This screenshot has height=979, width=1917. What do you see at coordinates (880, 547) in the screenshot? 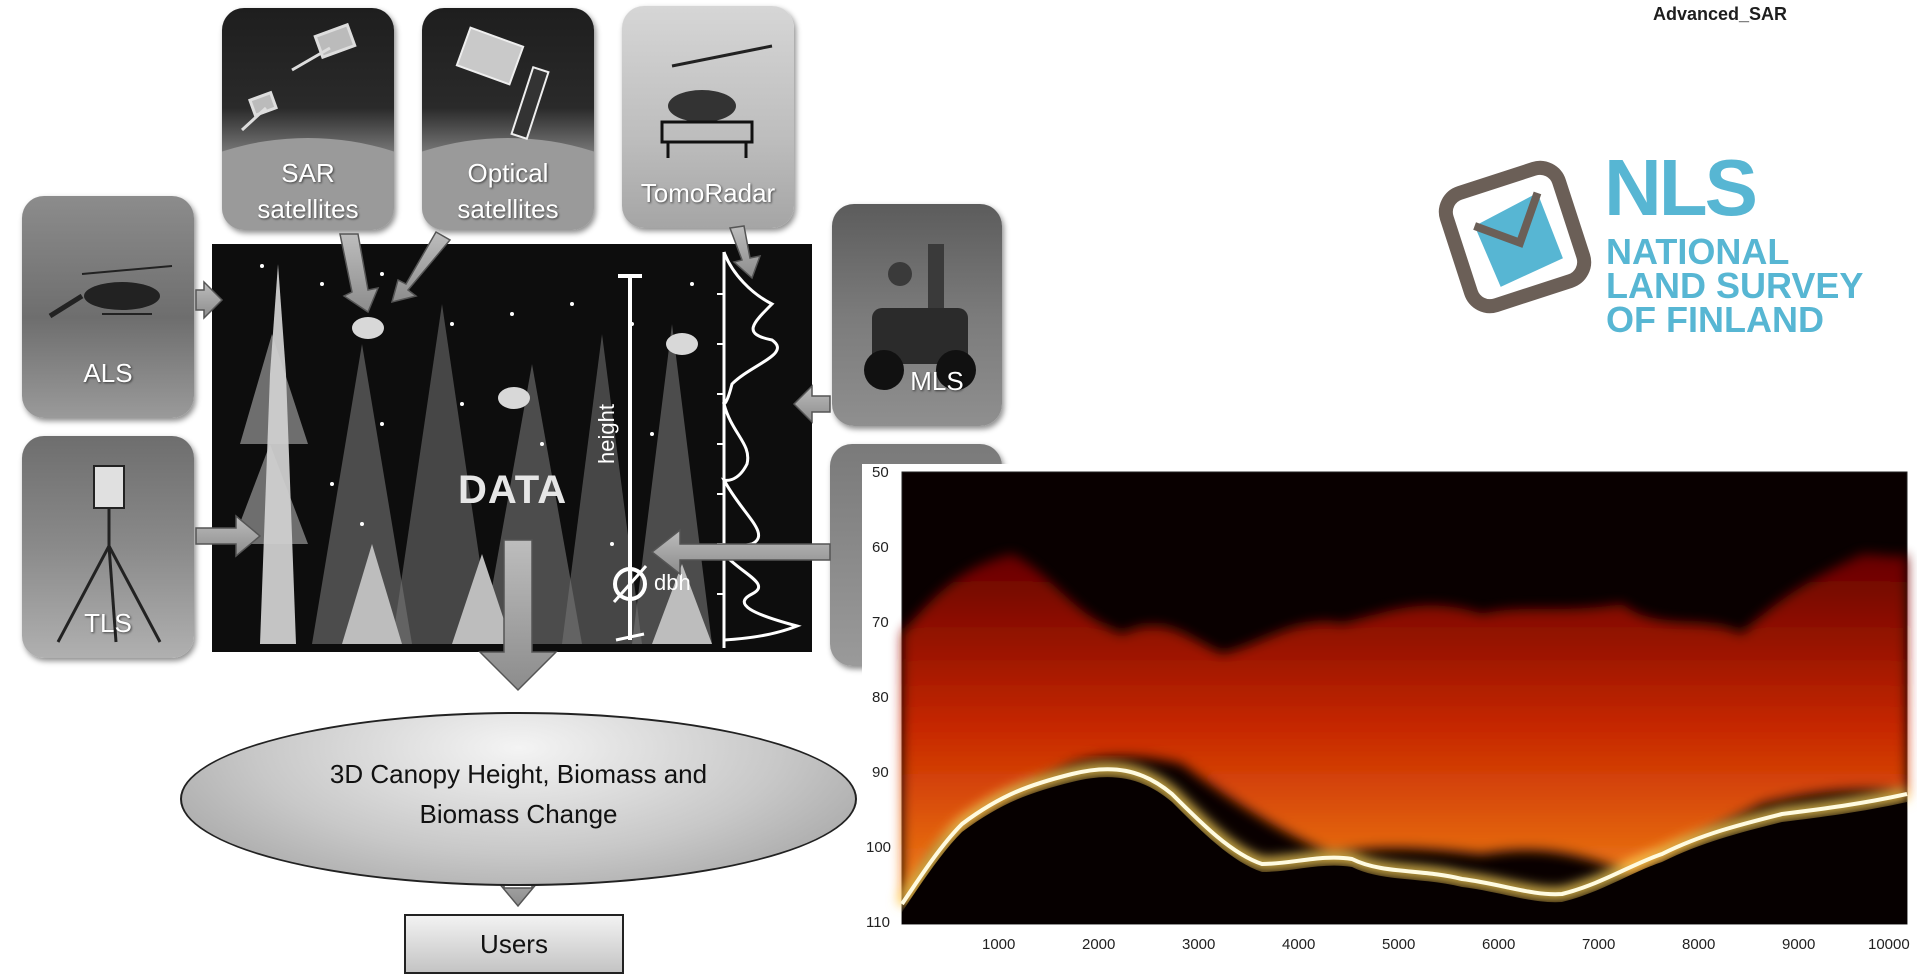
I see `y-tick: 60` at bounding box center [880, 547].